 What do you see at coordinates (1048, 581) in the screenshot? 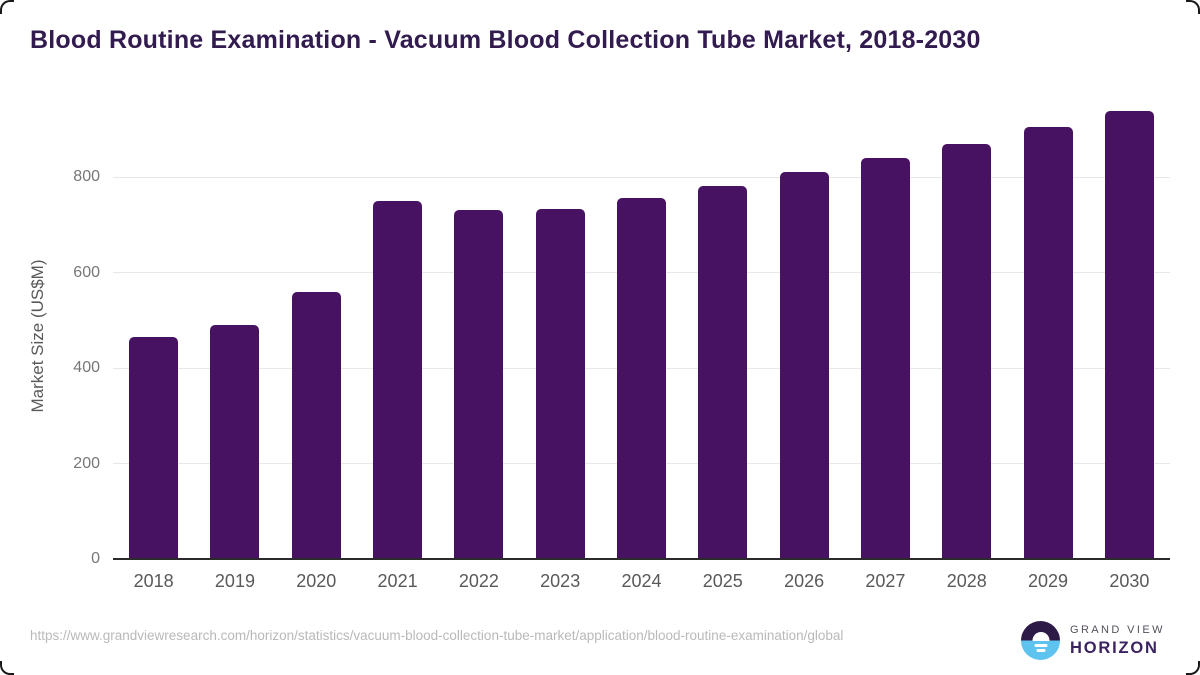
I see `x-tick-label-2029: 2029` at bounding box center [1048, 581].